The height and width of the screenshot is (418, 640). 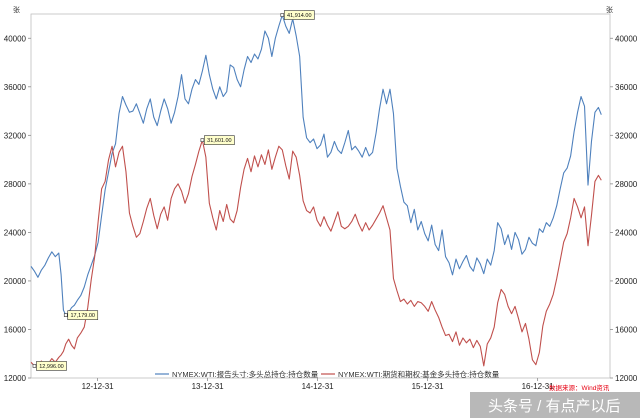 I want to click on y-tick-label-left: 28000, so click(x=15, y=184).